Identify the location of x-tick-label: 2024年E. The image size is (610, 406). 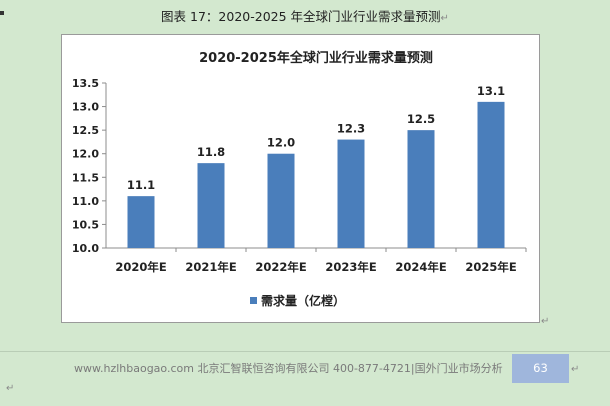
(421, 267).